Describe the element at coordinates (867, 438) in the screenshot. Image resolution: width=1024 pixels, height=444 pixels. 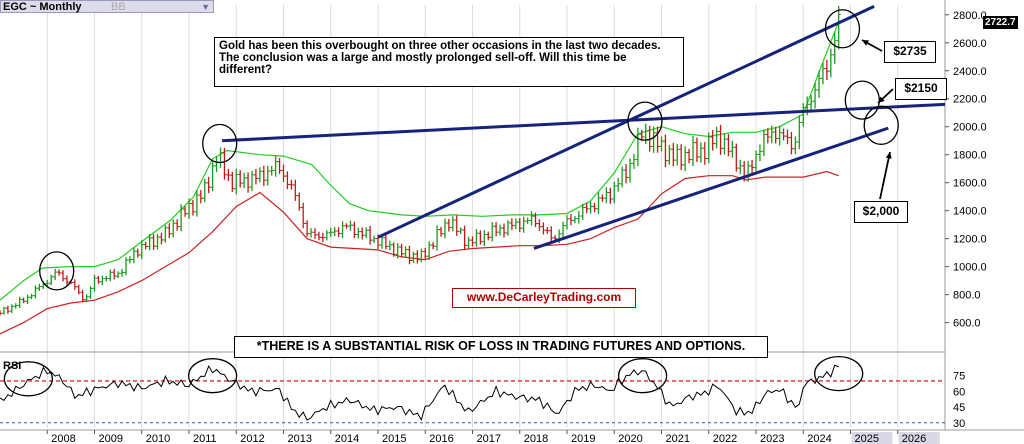
I see `x-tick-label: 2025` at that location.